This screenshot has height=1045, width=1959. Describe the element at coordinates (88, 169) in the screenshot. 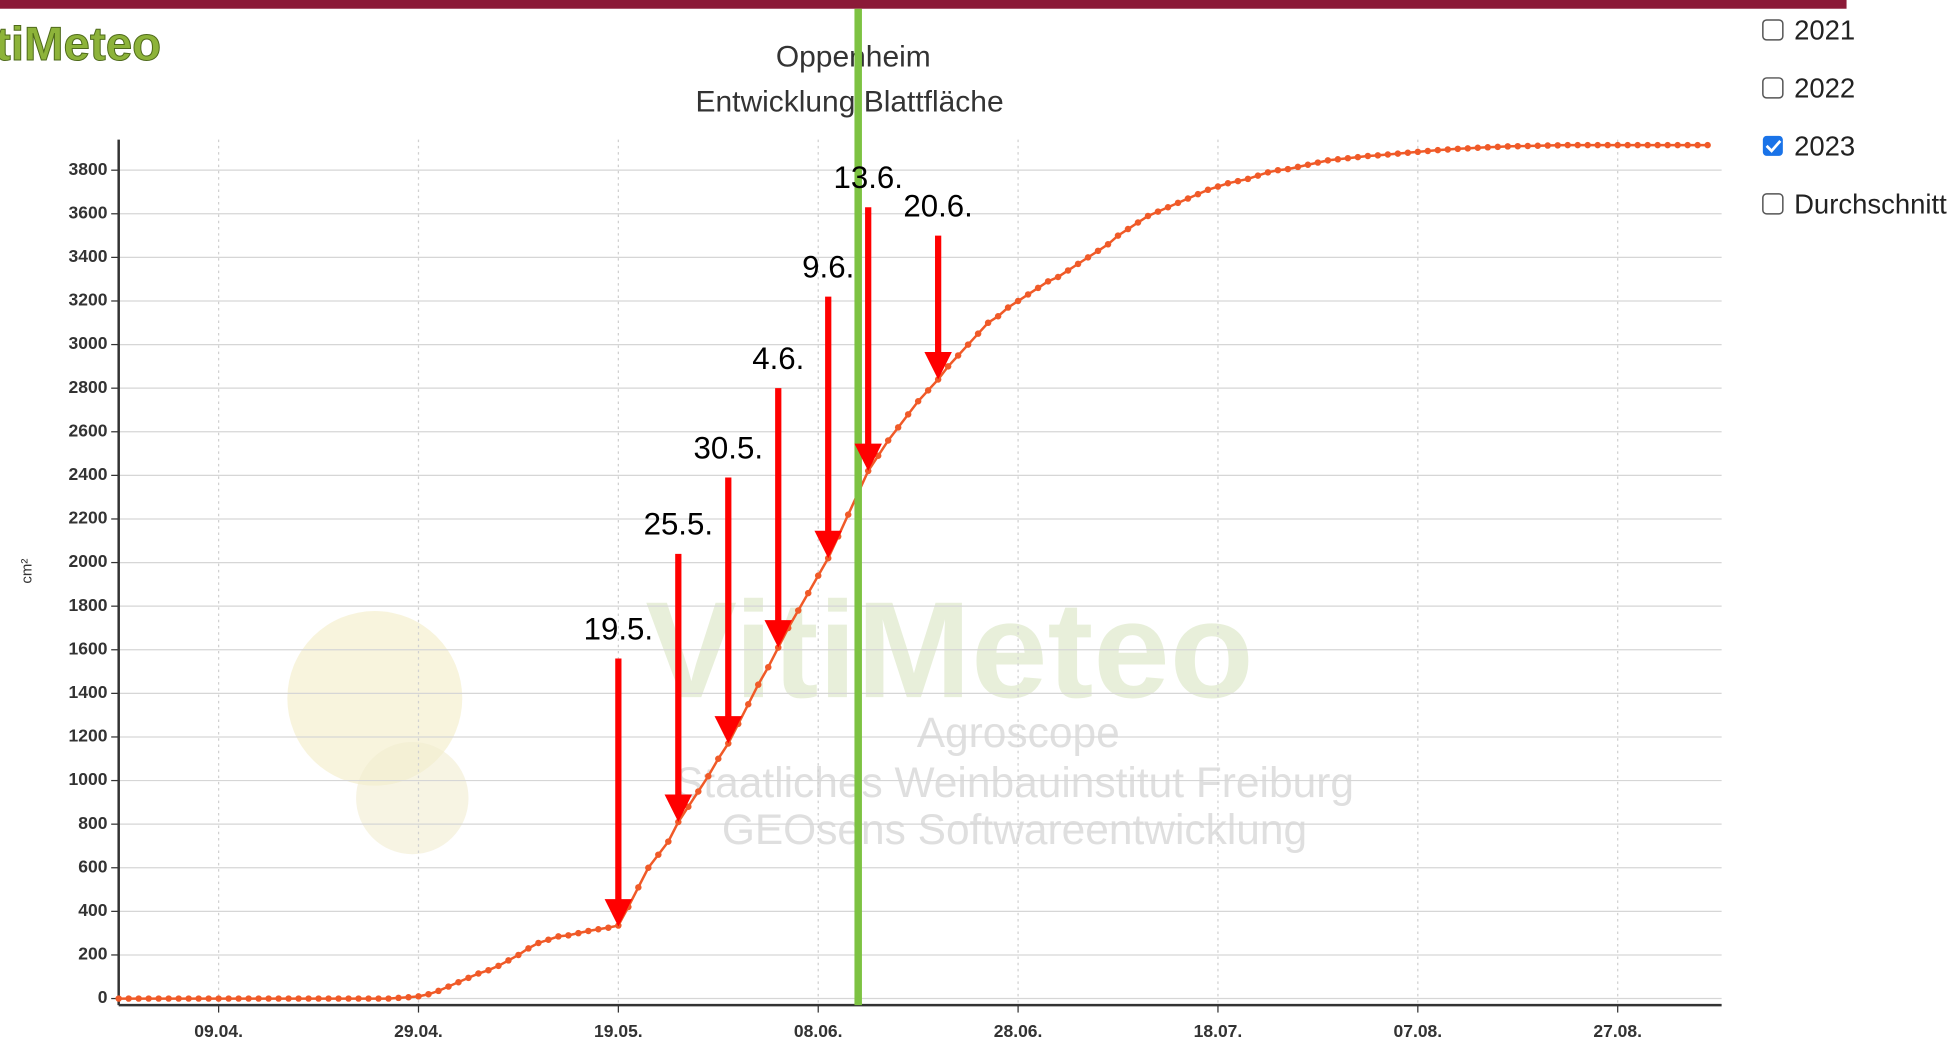

I see `y-tick-label: 3800` at that location.